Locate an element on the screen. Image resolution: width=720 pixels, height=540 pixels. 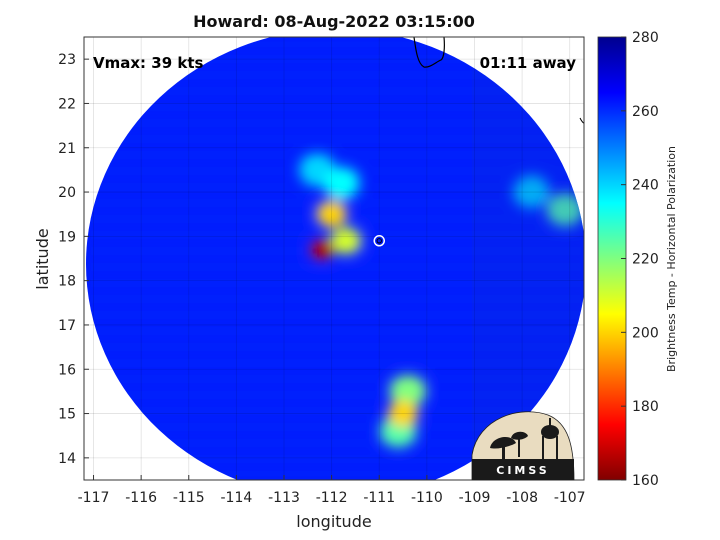
tower-leg-left is located at coordinates (543, 448).